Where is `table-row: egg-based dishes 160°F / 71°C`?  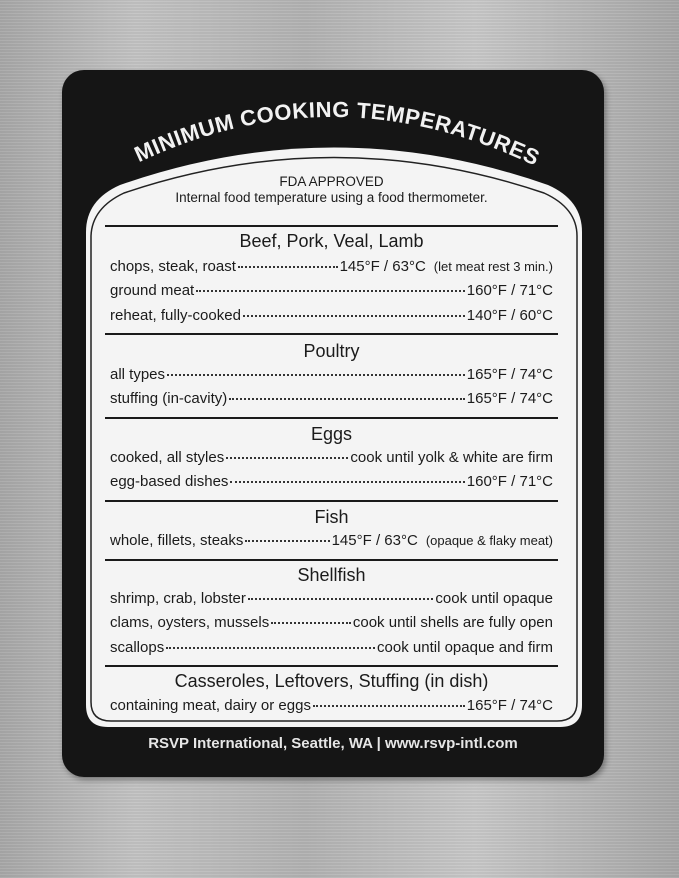 table-row: egg-based dishes 160°F / 71°C is located at coordinates (331, 481).